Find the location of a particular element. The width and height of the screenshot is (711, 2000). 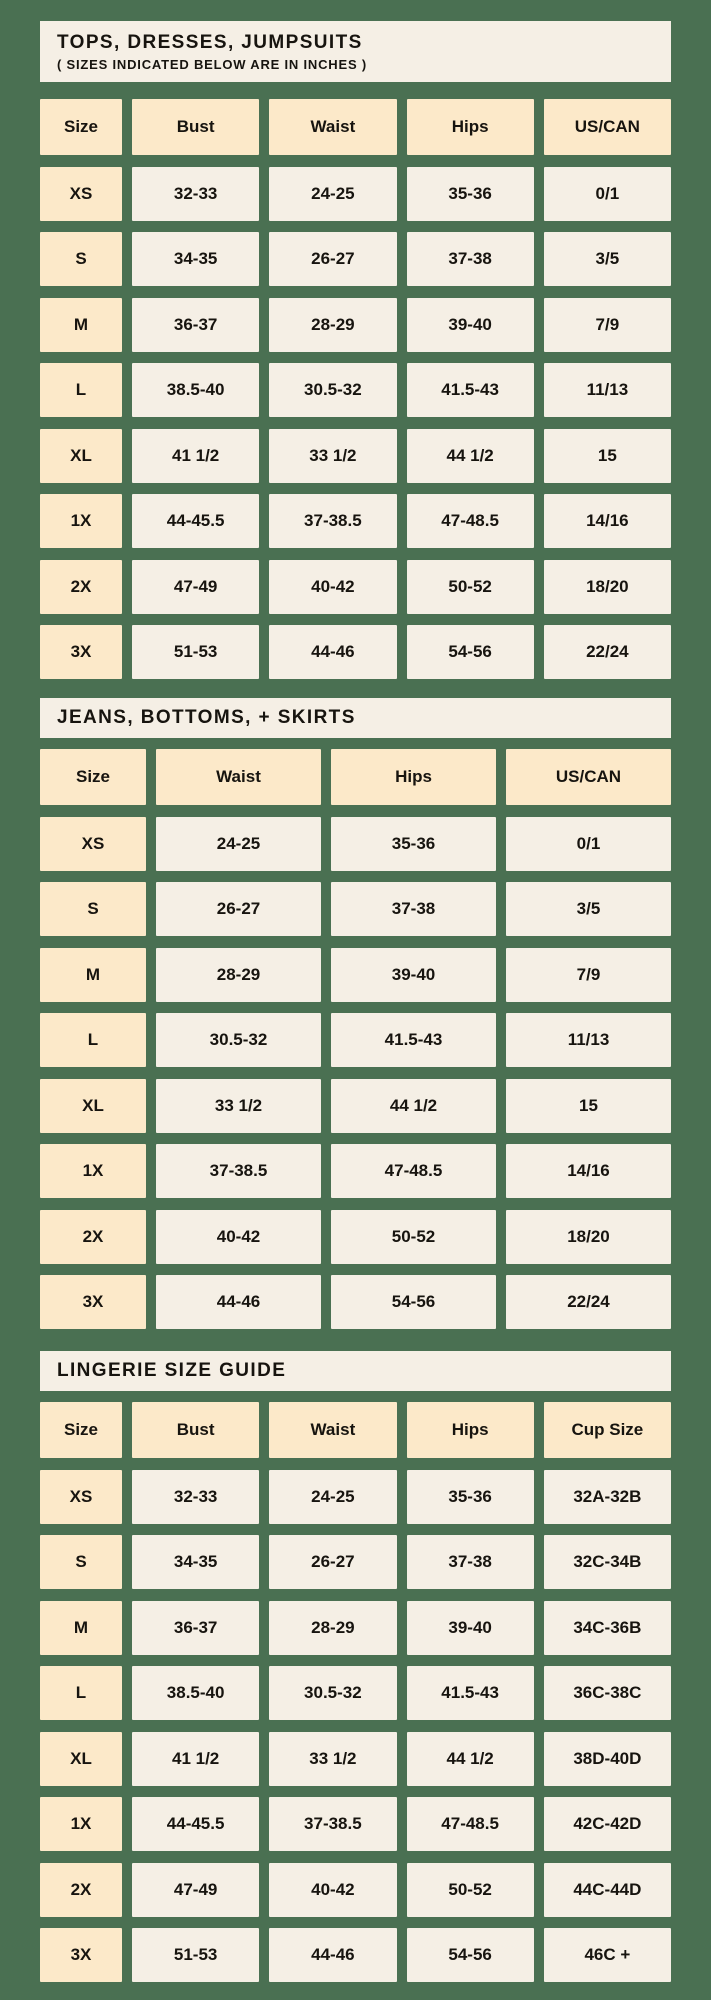

measurement-cell: 51-53 is located at coordinates (196, 652).